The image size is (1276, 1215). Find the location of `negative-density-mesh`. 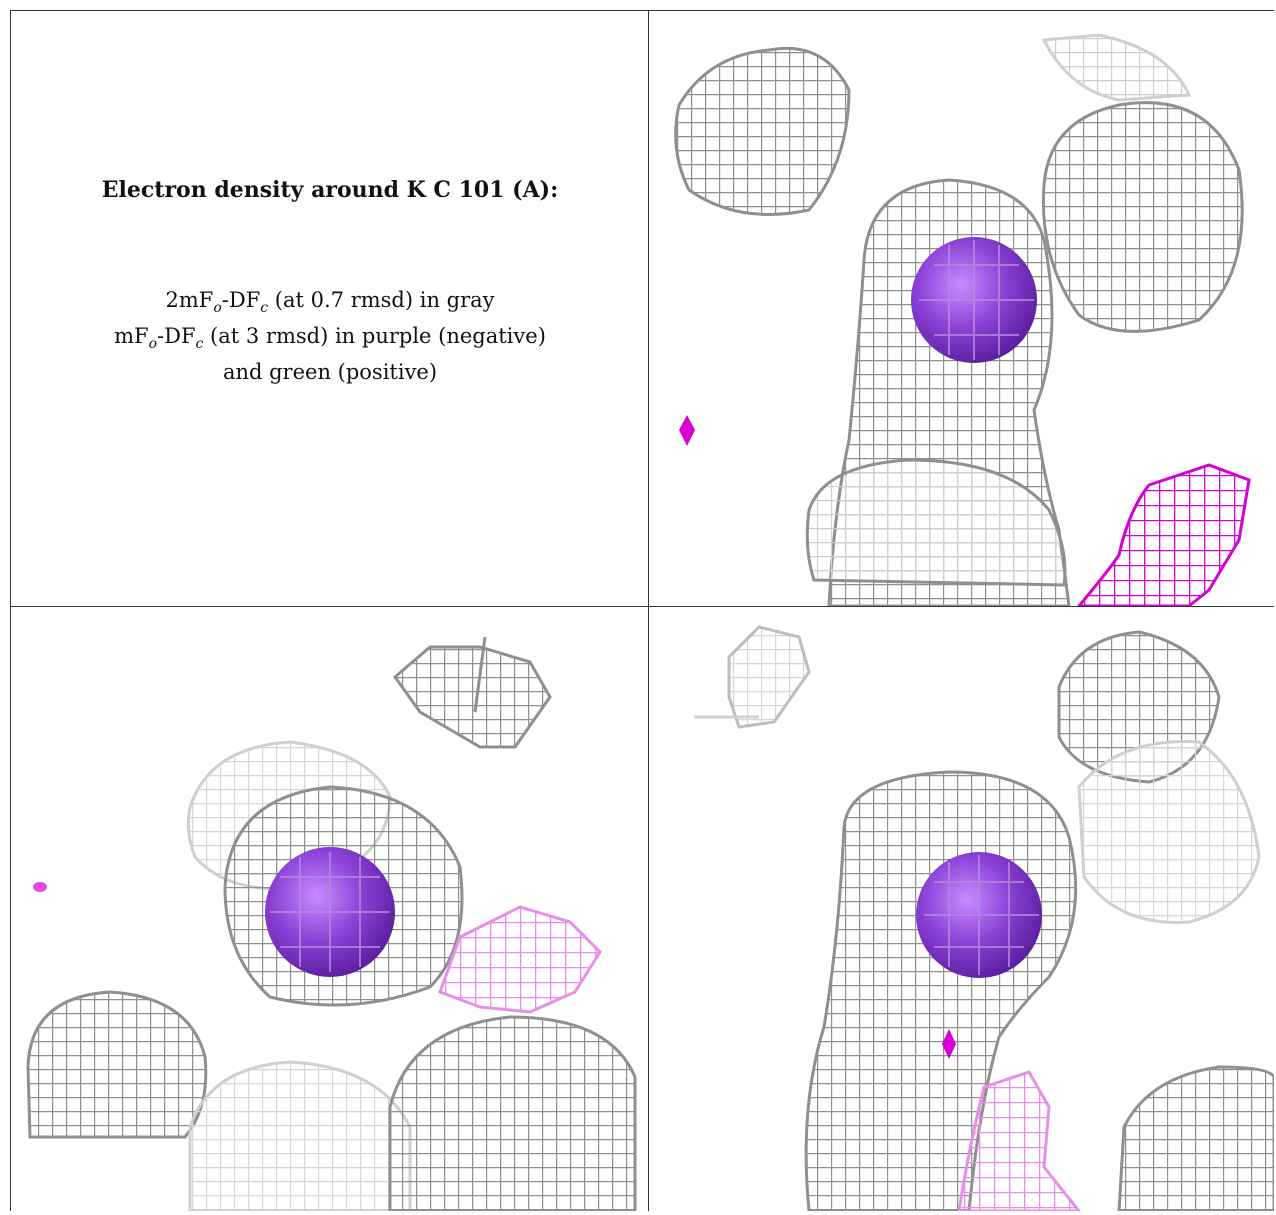

negative-density-mesh is located at coordinates (1164, 534).